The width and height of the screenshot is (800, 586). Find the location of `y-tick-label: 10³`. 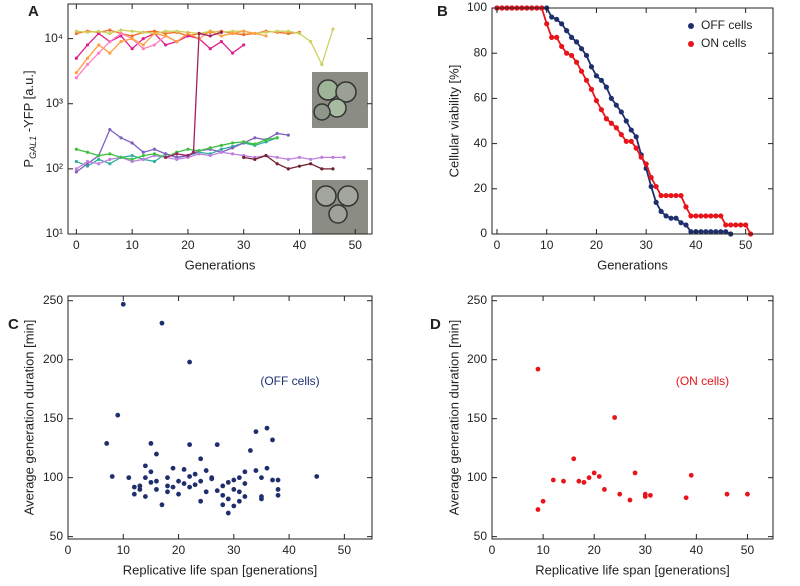

y-tick-label: 10³ is located at coordinates (54, 103).